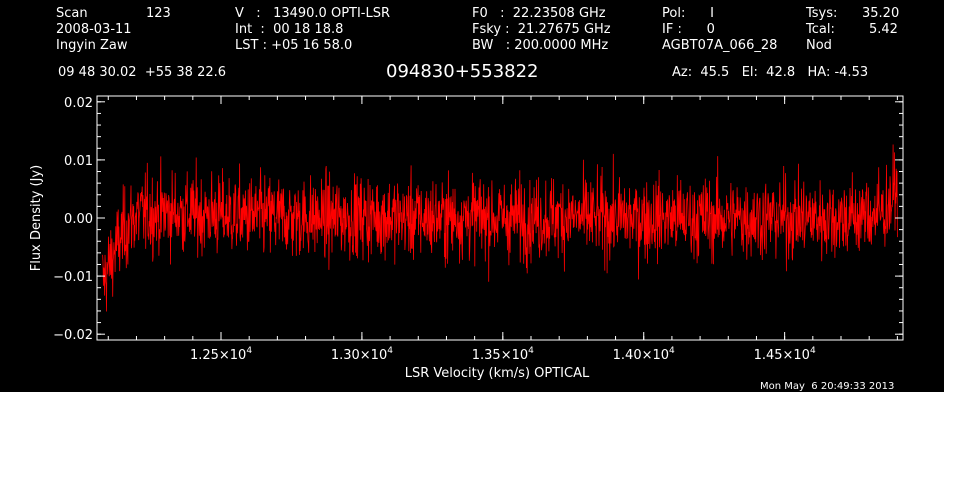 This screenshot has width=962, height=490. I want to click on scan-label: Scan, so click(72, 13).